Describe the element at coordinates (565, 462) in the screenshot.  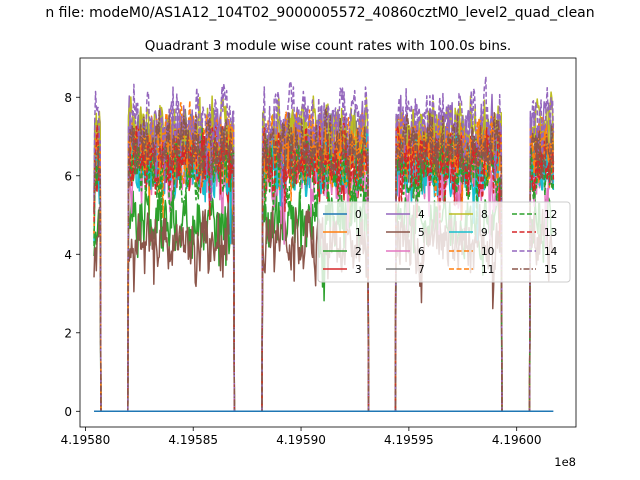
I see `x-offset-label: 1e8` at that location.